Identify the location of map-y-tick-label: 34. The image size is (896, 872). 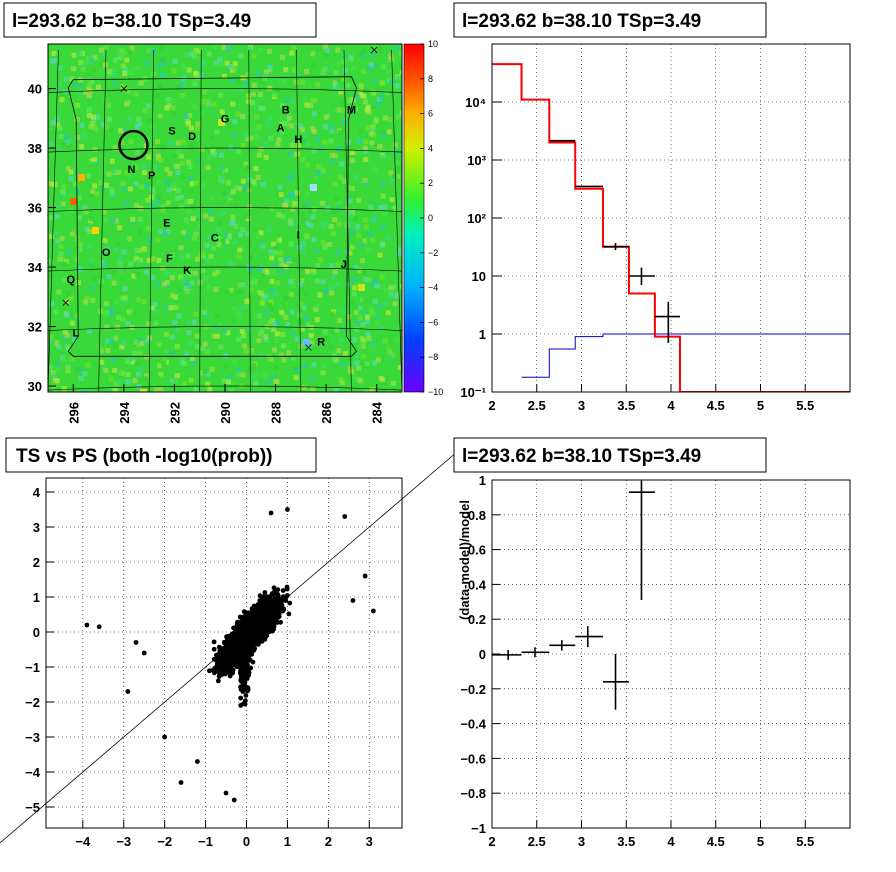
(35, 267).